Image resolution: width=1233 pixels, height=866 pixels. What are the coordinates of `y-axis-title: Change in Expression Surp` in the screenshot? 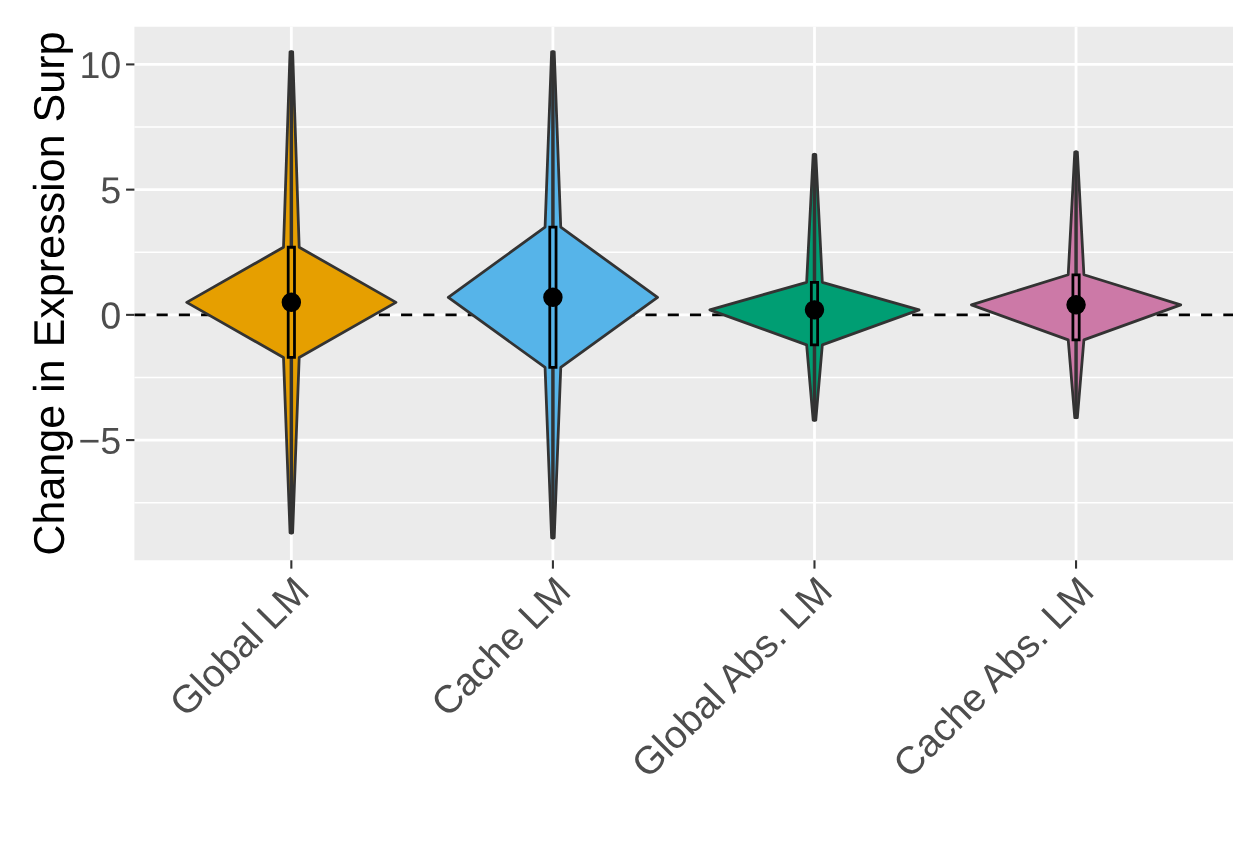 It's located at (52, 293).